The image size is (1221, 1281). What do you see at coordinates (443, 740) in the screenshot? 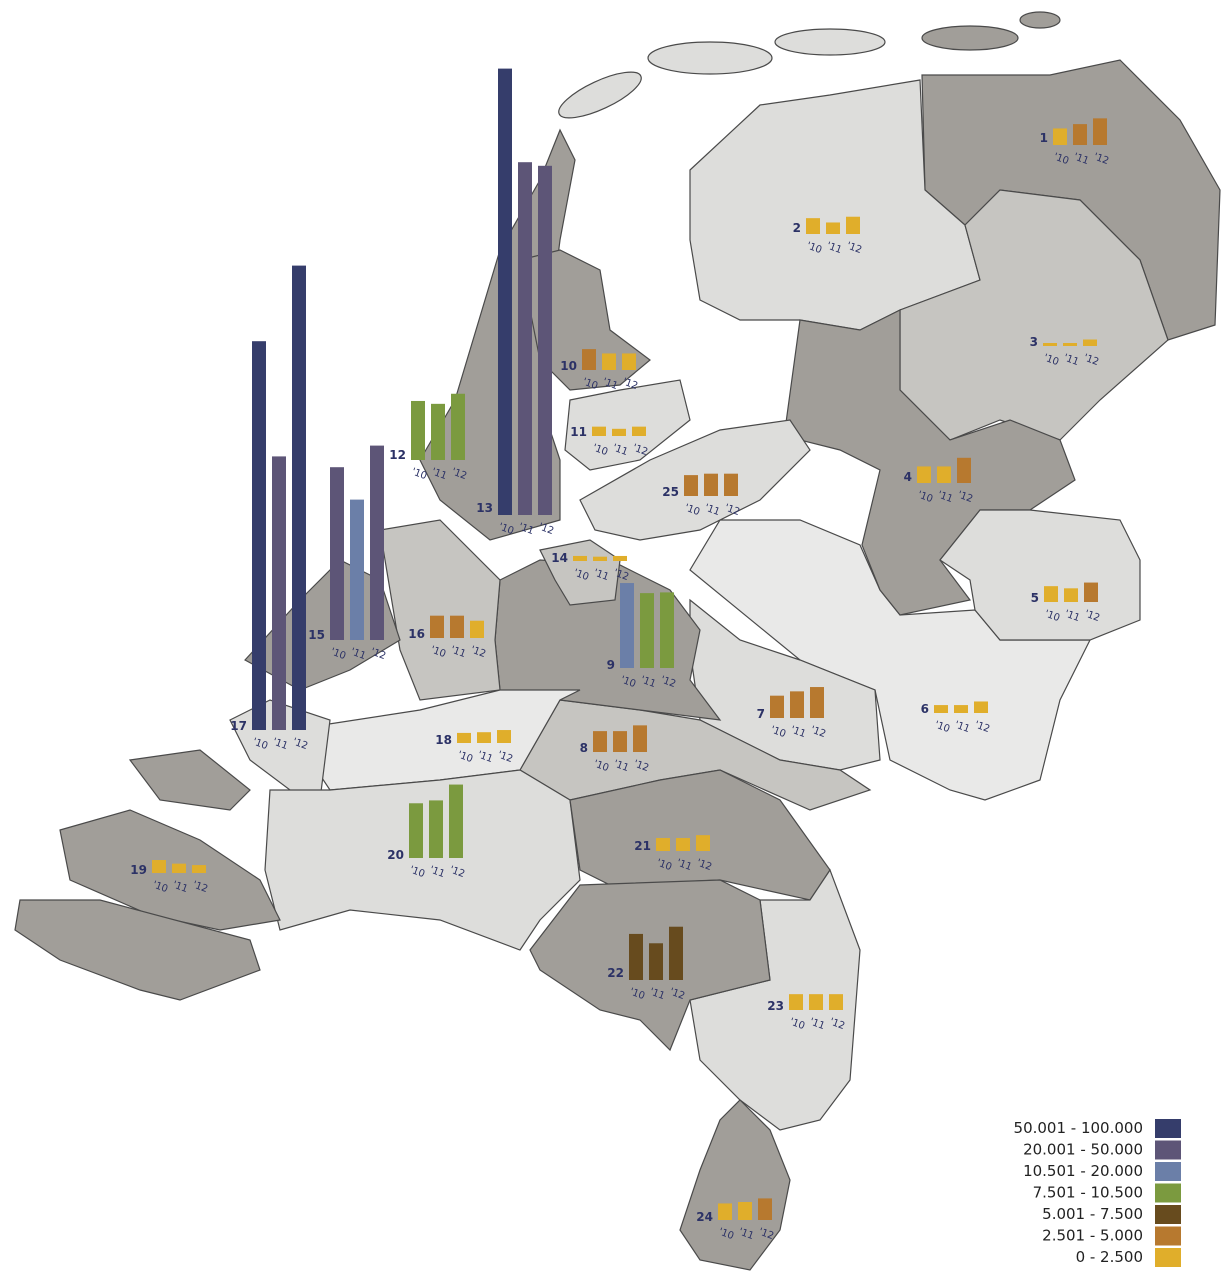
I see `region-label: 18` at bounding box center [443, 740].